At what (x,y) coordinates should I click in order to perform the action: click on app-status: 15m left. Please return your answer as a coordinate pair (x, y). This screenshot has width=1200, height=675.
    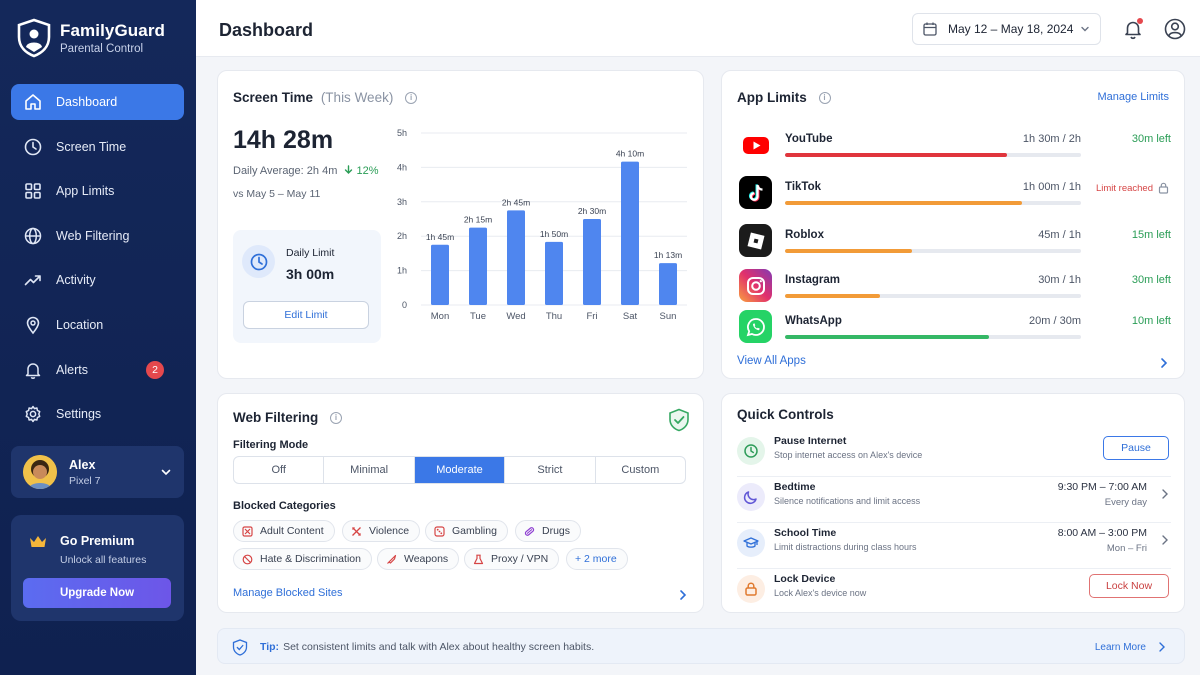
    Looking at the image, I should click on (1151, 235).